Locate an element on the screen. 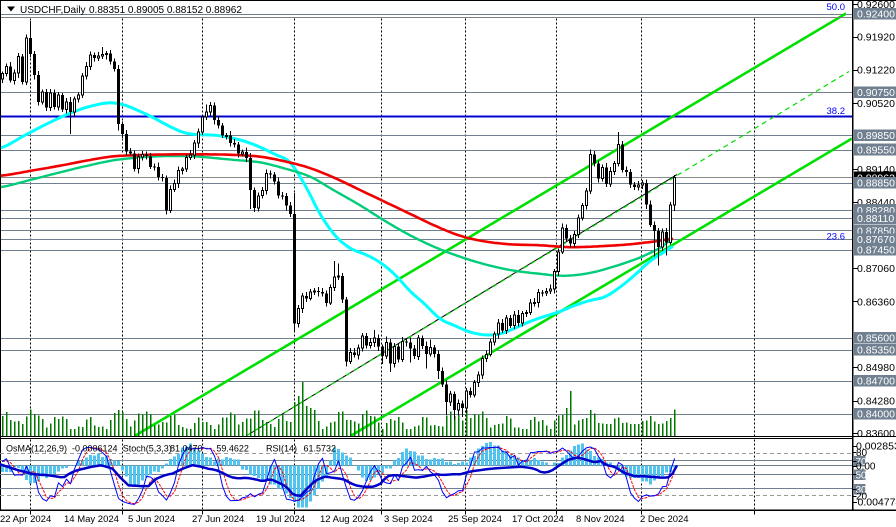 This screenshot has width=896, height=527. svg-text: Stoch(5,3,3) is located at coordinates (147, 449).